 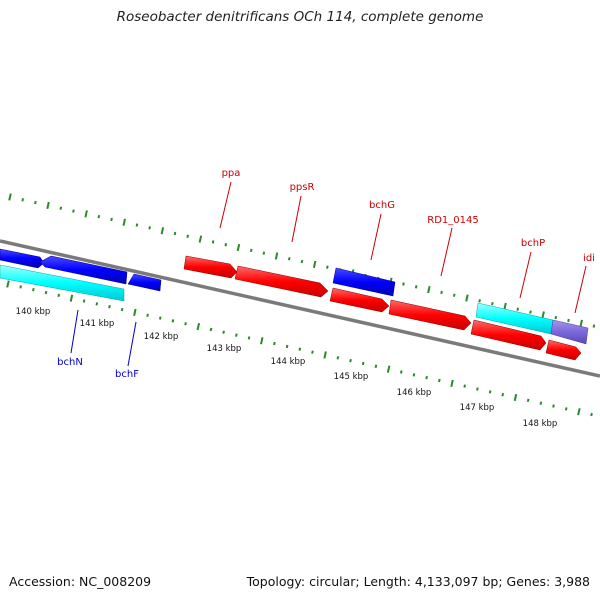 I want to click on kbp-label-147: 147 kbp, so click(x=477, y=408).